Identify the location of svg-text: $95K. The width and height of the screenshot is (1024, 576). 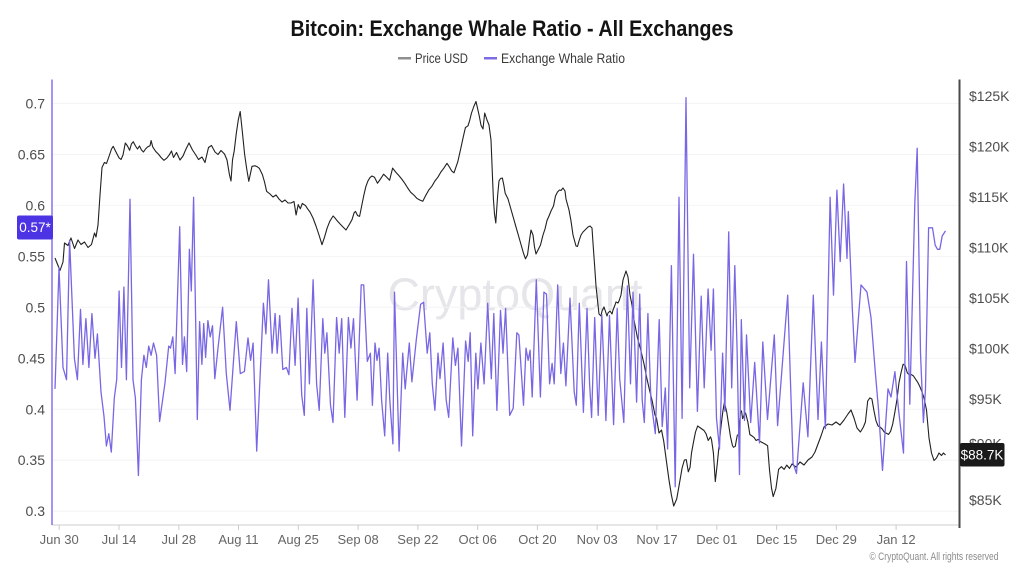
(985, 399).